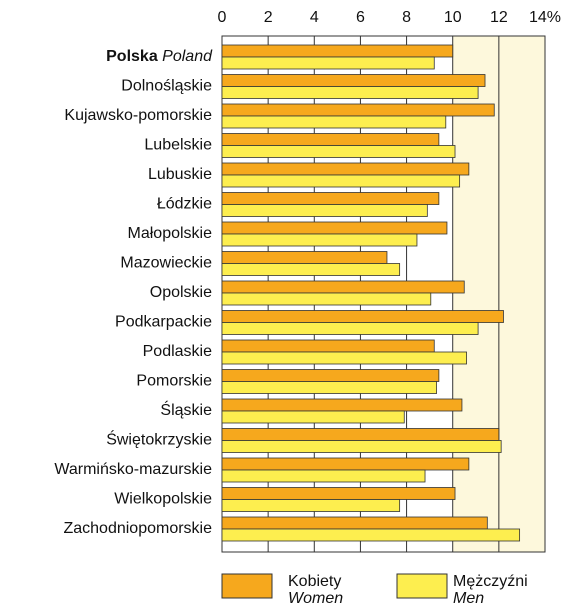  What do you see at coordinates (187, 56) in the screenshot?
I see `category-translation: Poland` at bounding box center [187, 56].